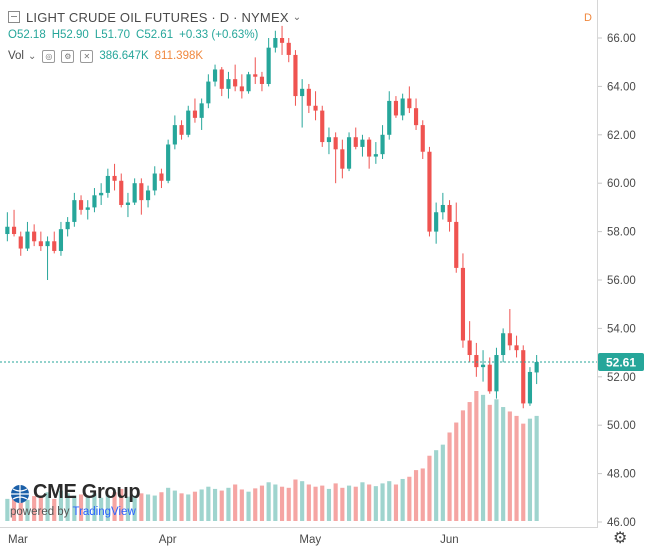 The image size is (648, 557). I want to click on time-axis-label: Mar, so click(18, 540).